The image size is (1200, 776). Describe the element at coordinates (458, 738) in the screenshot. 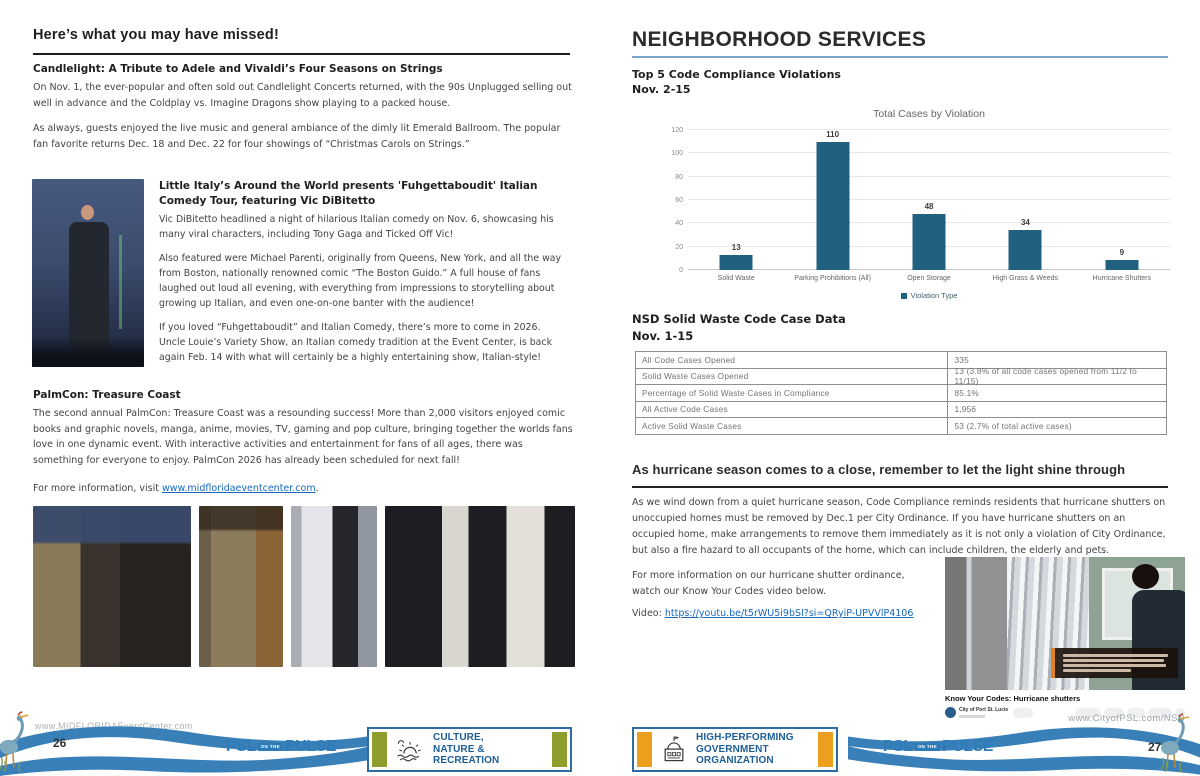

I see `badge-line: CULTURE,` at that location.